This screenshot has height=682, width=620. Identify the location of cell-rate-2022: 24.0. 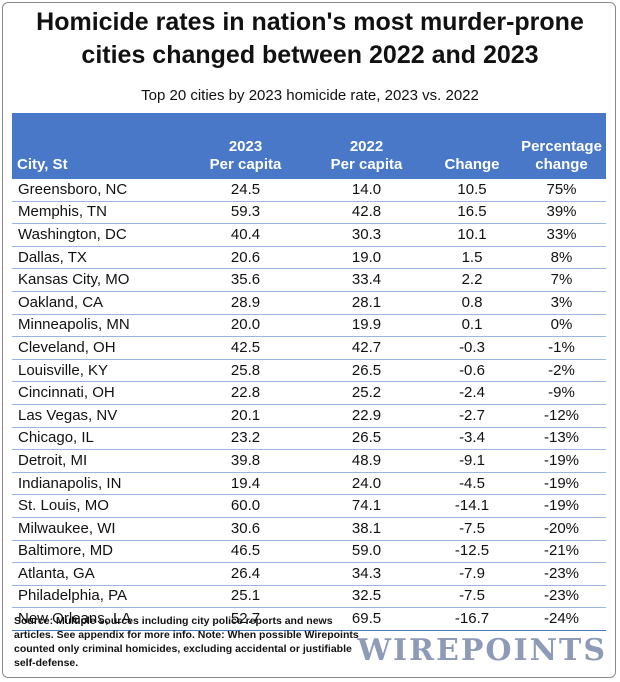
(366, 484).